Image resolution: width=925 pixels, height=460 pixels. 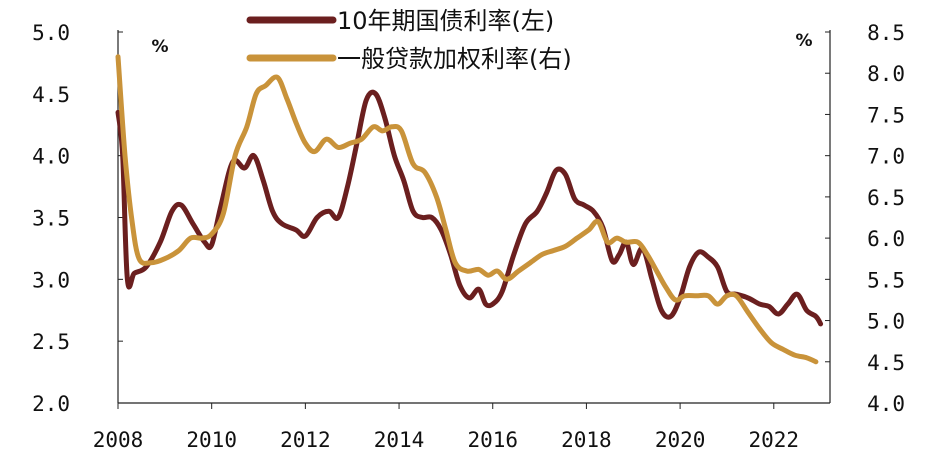 I want to click on right-y-tick-label: 6.5, so click(x=886, y=198).